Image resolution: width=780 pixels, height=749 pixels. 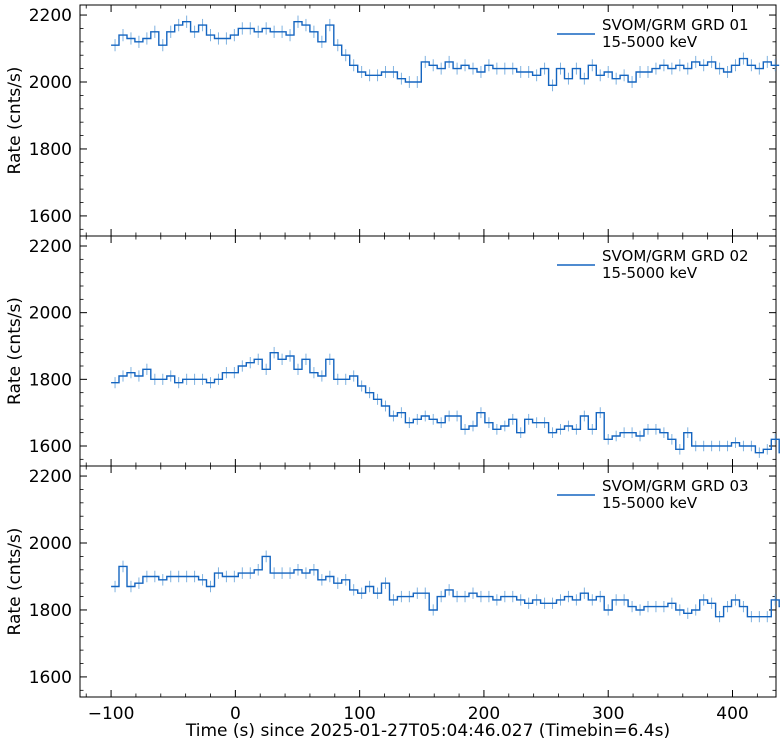 I want to click on x-tick-label: 100, so click(x=359, y=714).